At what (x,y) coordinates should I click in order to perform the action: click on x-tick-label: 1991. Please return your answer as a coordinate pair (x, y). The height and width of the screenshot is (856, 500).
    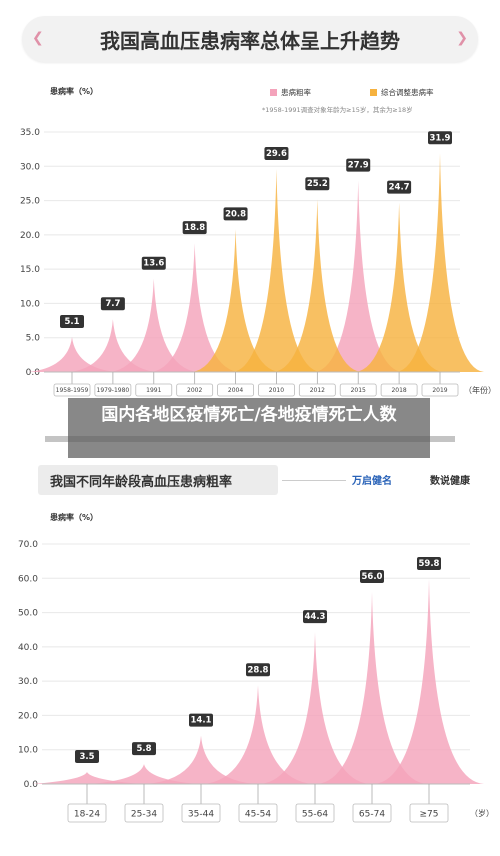
    Looking at the image, I should click on (153, 390).